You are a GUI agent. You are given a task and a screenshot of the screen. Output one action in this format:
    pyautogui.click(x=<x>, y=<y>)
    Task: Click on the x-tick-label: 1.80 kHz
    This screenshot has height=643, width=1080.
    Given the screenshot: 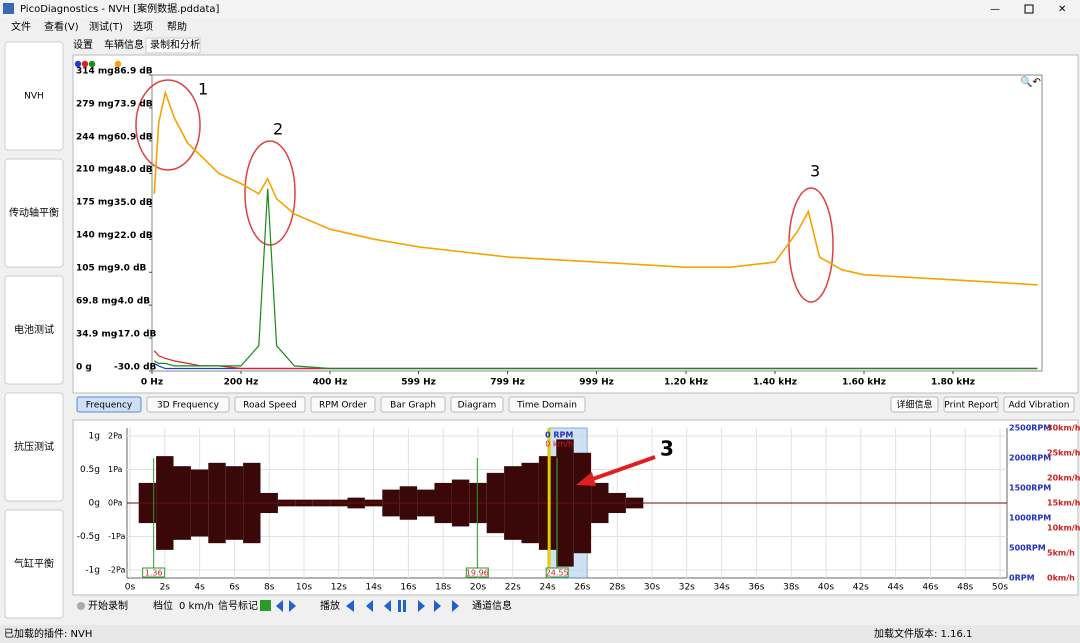 What is the action you would take?
    pyautogui.click(x=953, y=383)
    